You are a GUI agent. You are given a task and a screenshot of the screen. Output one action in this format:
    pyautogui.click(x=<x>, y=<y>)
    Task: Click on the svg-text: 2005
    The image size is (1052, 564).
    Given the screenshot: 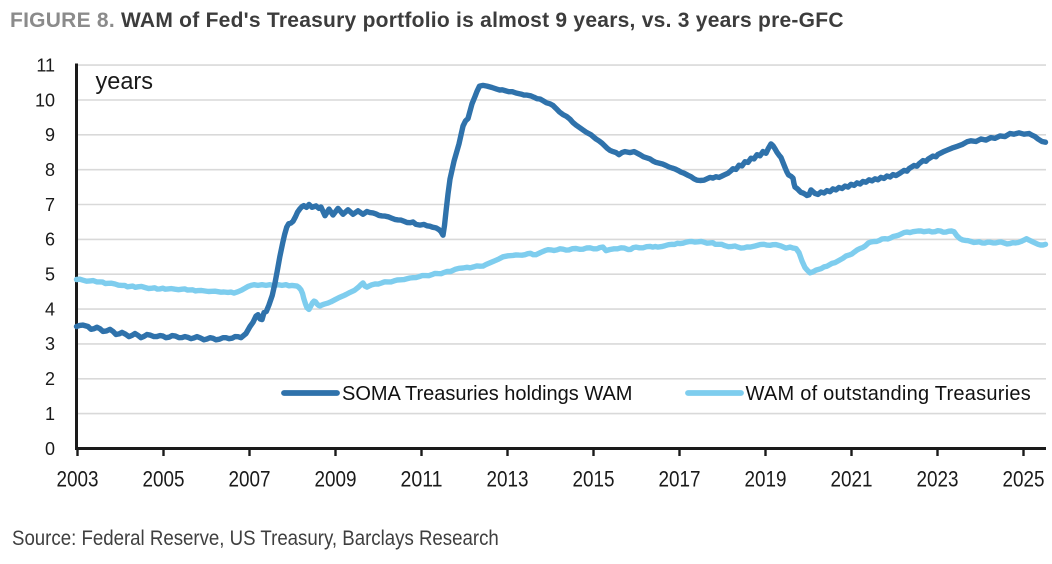 What is the action you would take?
    pyautogui.click(x=164, y=479)
    